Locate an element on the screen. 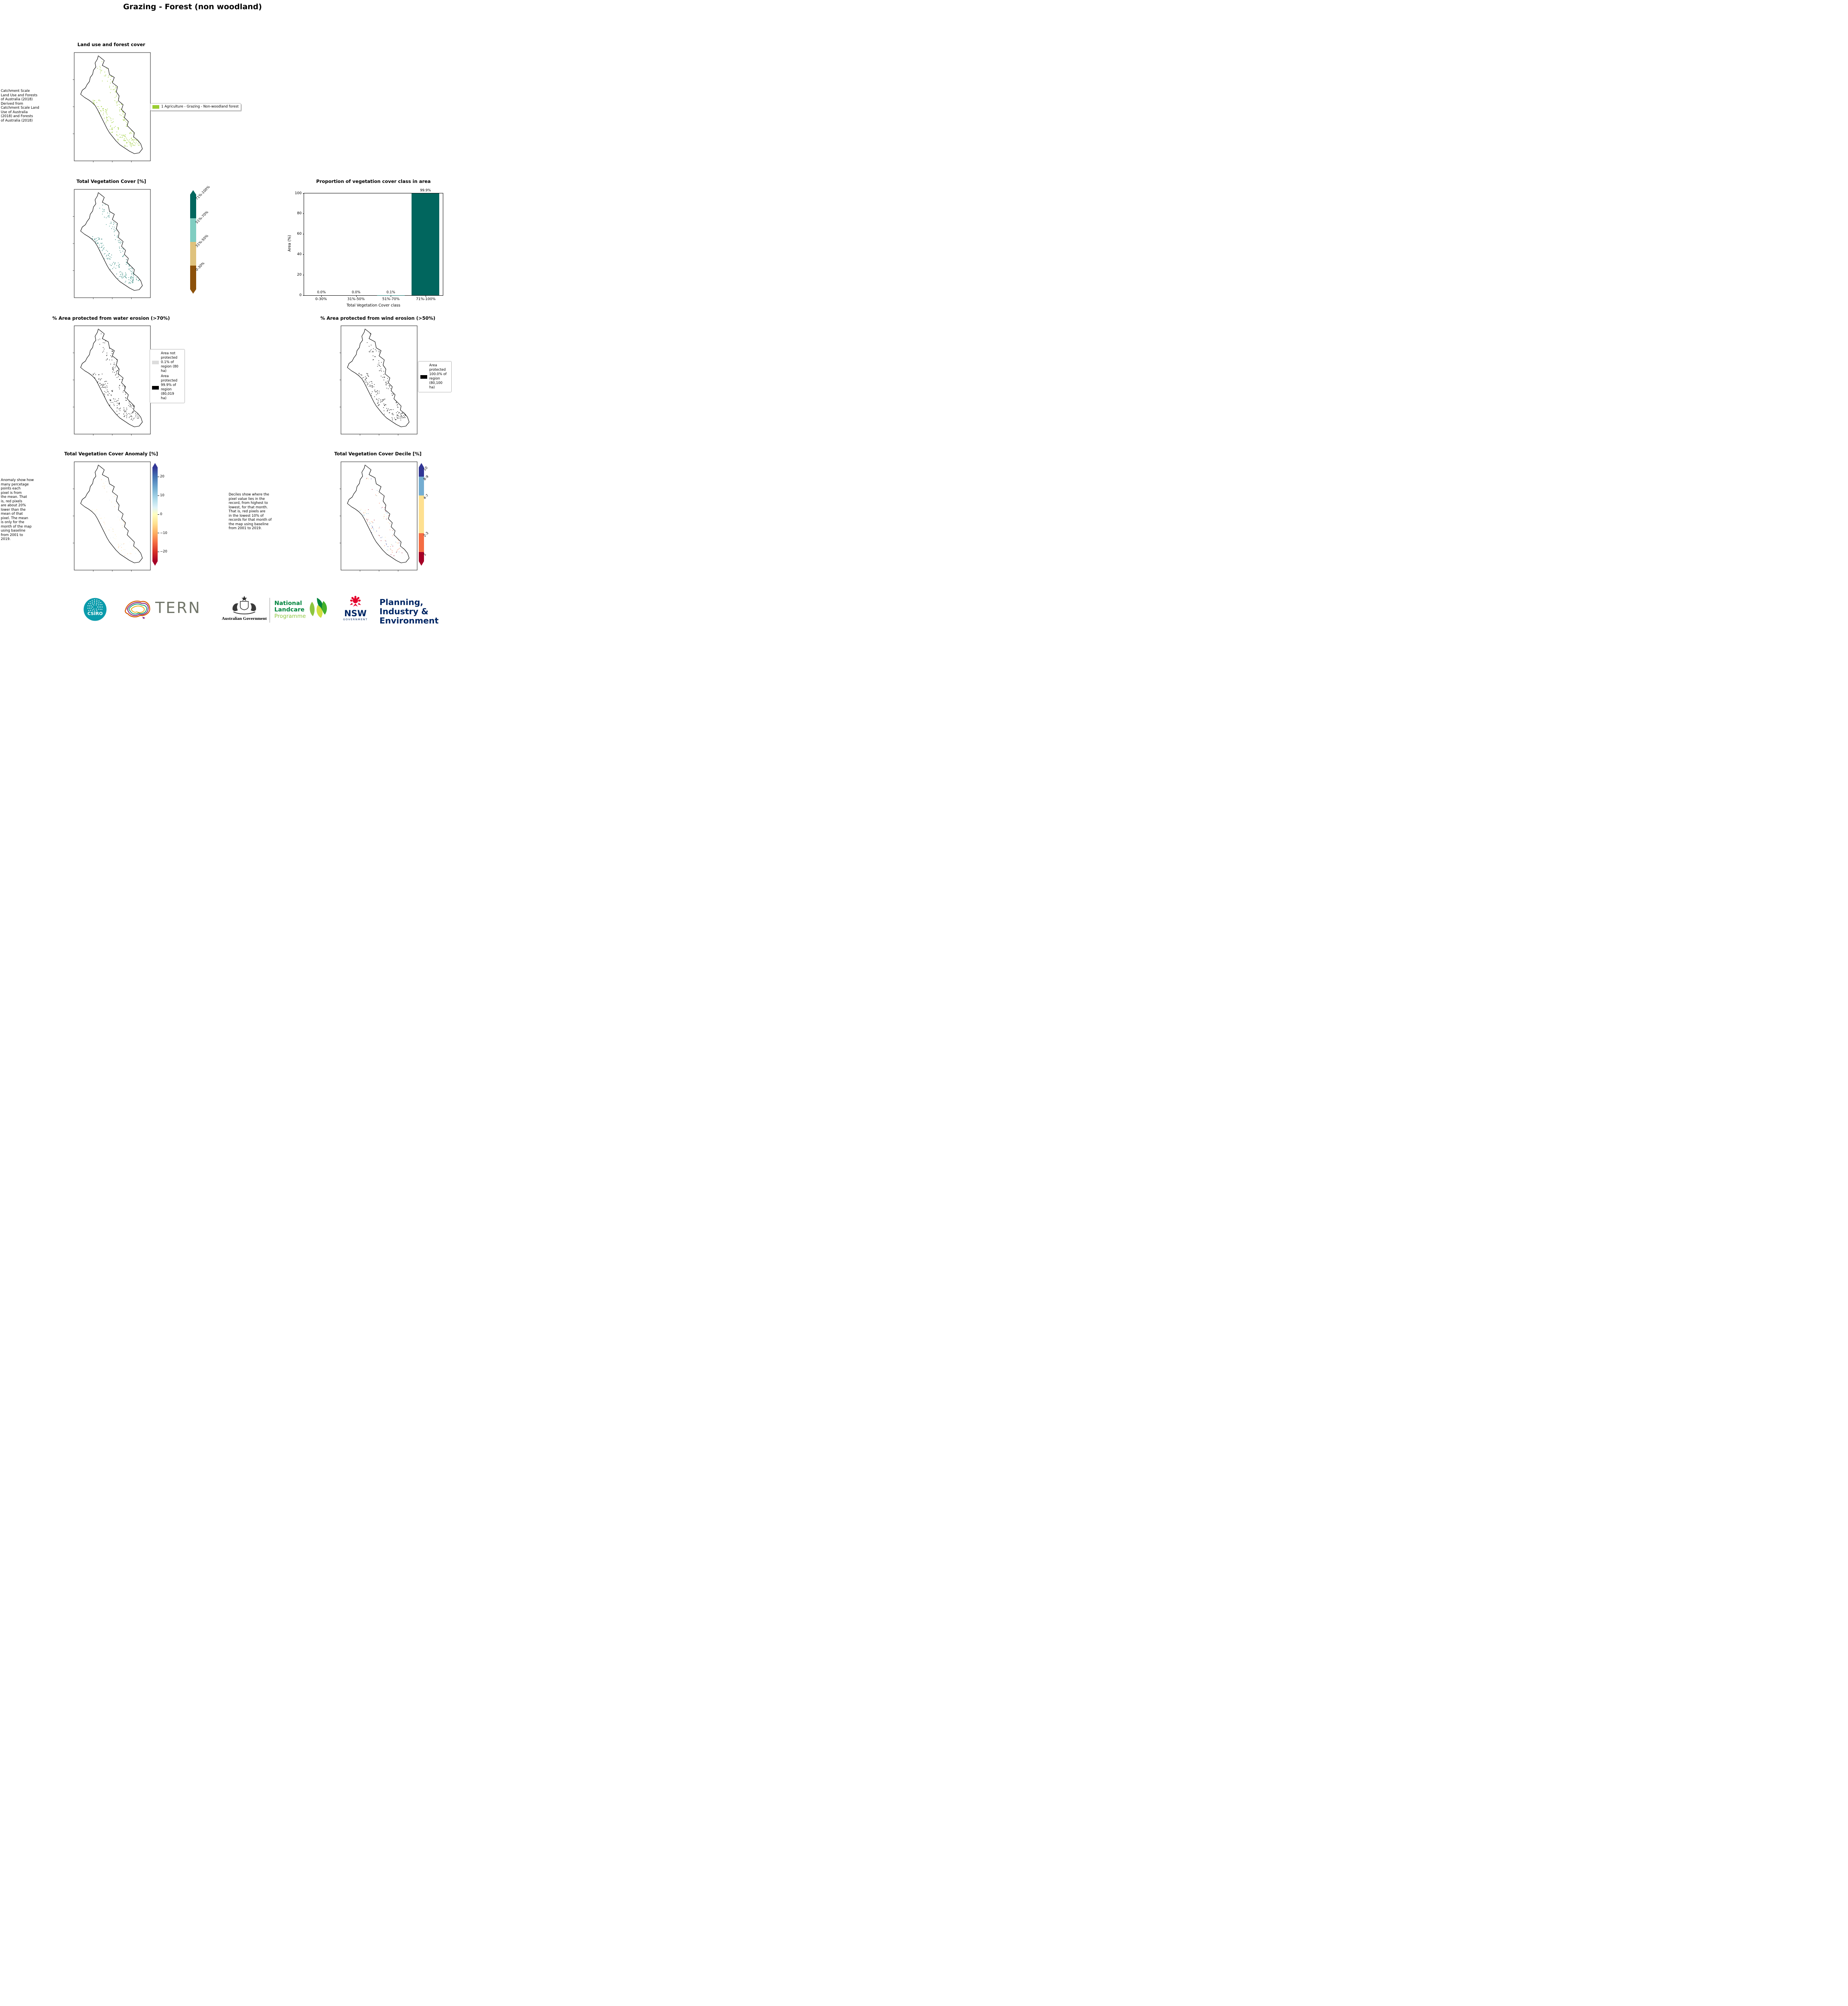  landcare-line1: National is located at coordinates (288, 603).